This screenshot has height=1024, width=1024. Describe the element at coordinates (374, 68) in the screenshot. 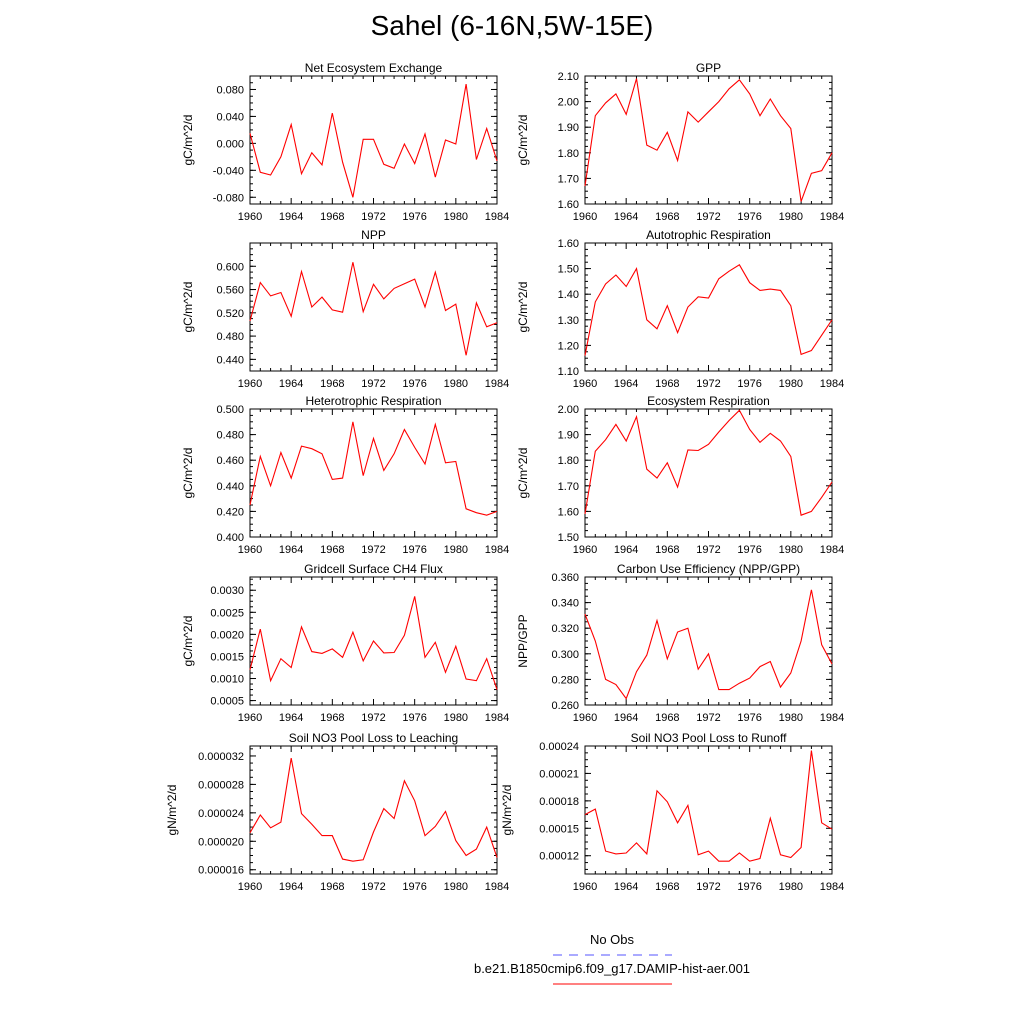

I see `panel-title: Net Ecosystem Exchange` at that location.